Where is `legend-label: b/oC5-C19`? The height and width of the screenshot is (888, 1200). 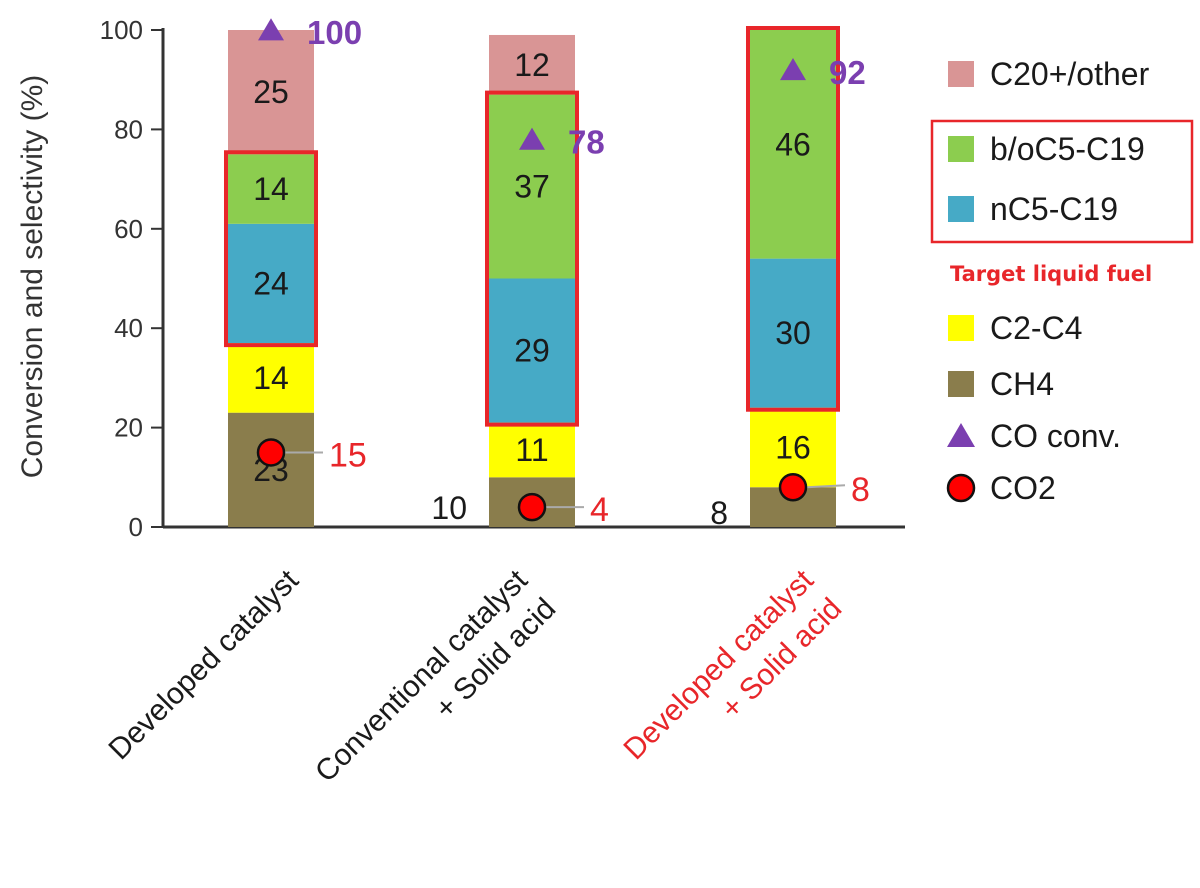
legend-label: b/oC5-C19 is located at coordinates (1067, 149).